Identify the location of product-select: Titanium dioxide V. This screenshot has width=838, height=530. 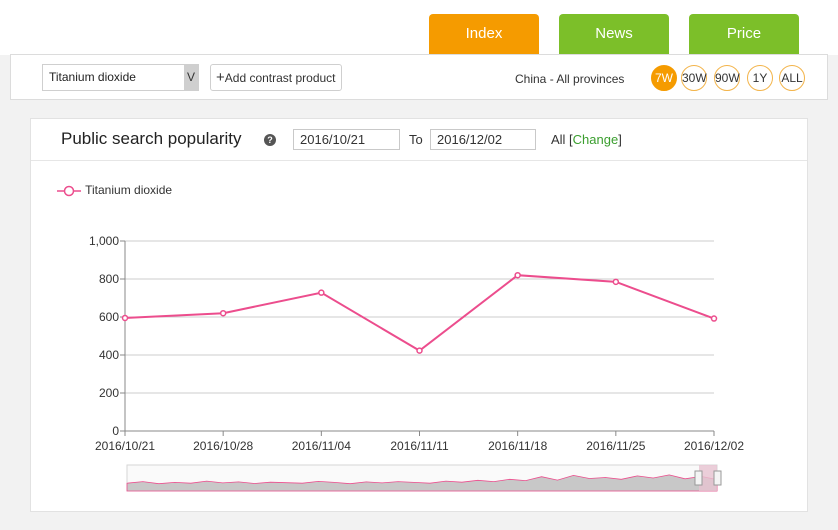
(120, 77).